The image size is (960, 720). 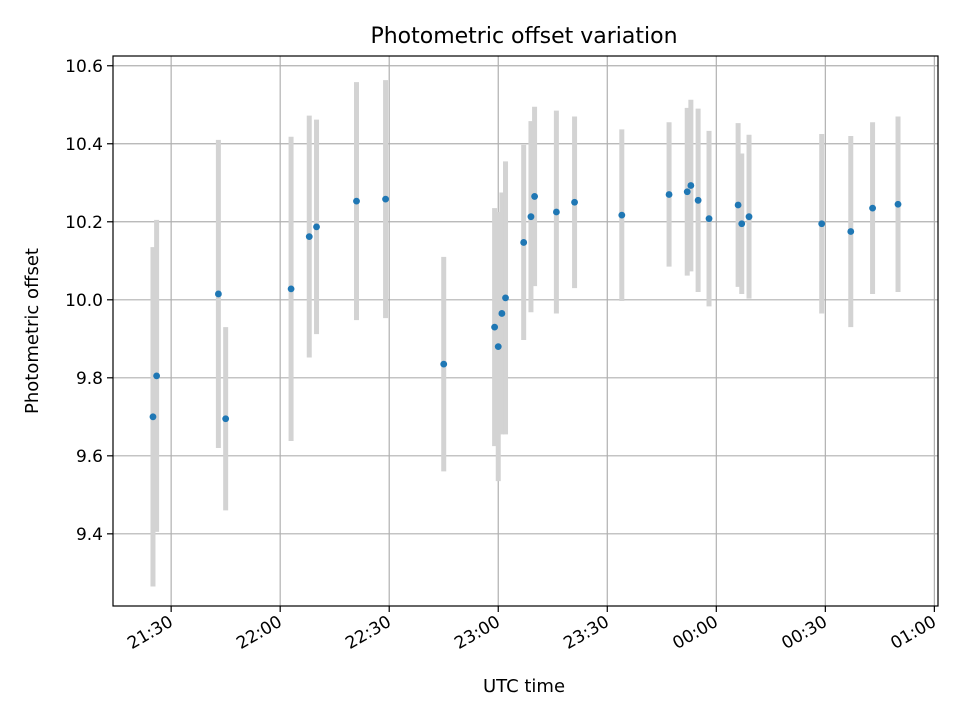 What do you see at coordinates (32, 331) in the screenshot?
I see `y-axis-label: Photometric offset` at bounding box center [32, 331].